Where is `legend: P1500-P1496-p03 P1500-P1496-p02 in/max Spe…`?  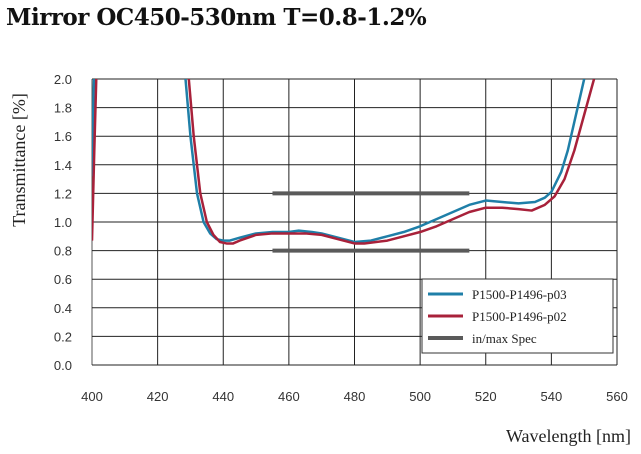
legend: P1500-P1496-p03 P1500-P1496-p02 in/max Spe… is located at coordinates (517, 316).